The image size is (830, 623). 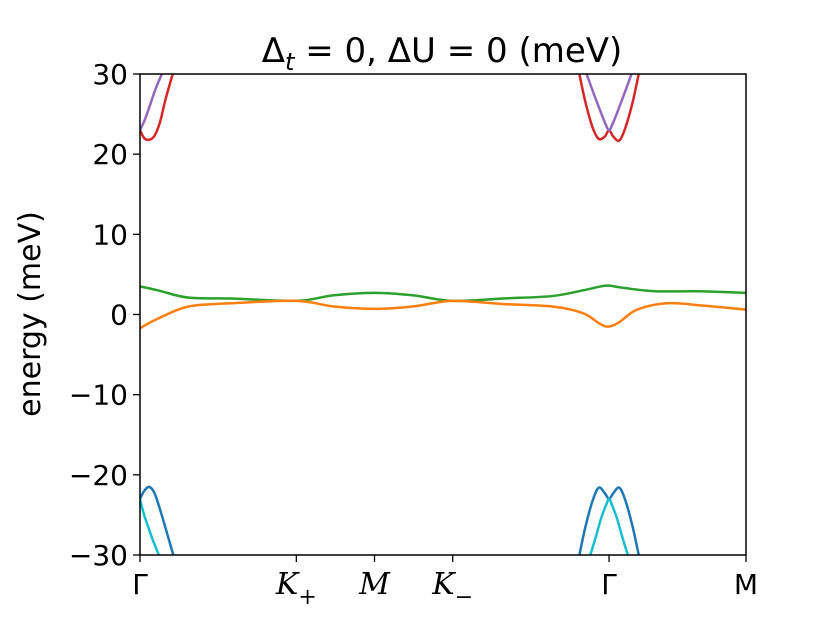 I want to click on y-tick-label: −30, so click(x=98, y=555).